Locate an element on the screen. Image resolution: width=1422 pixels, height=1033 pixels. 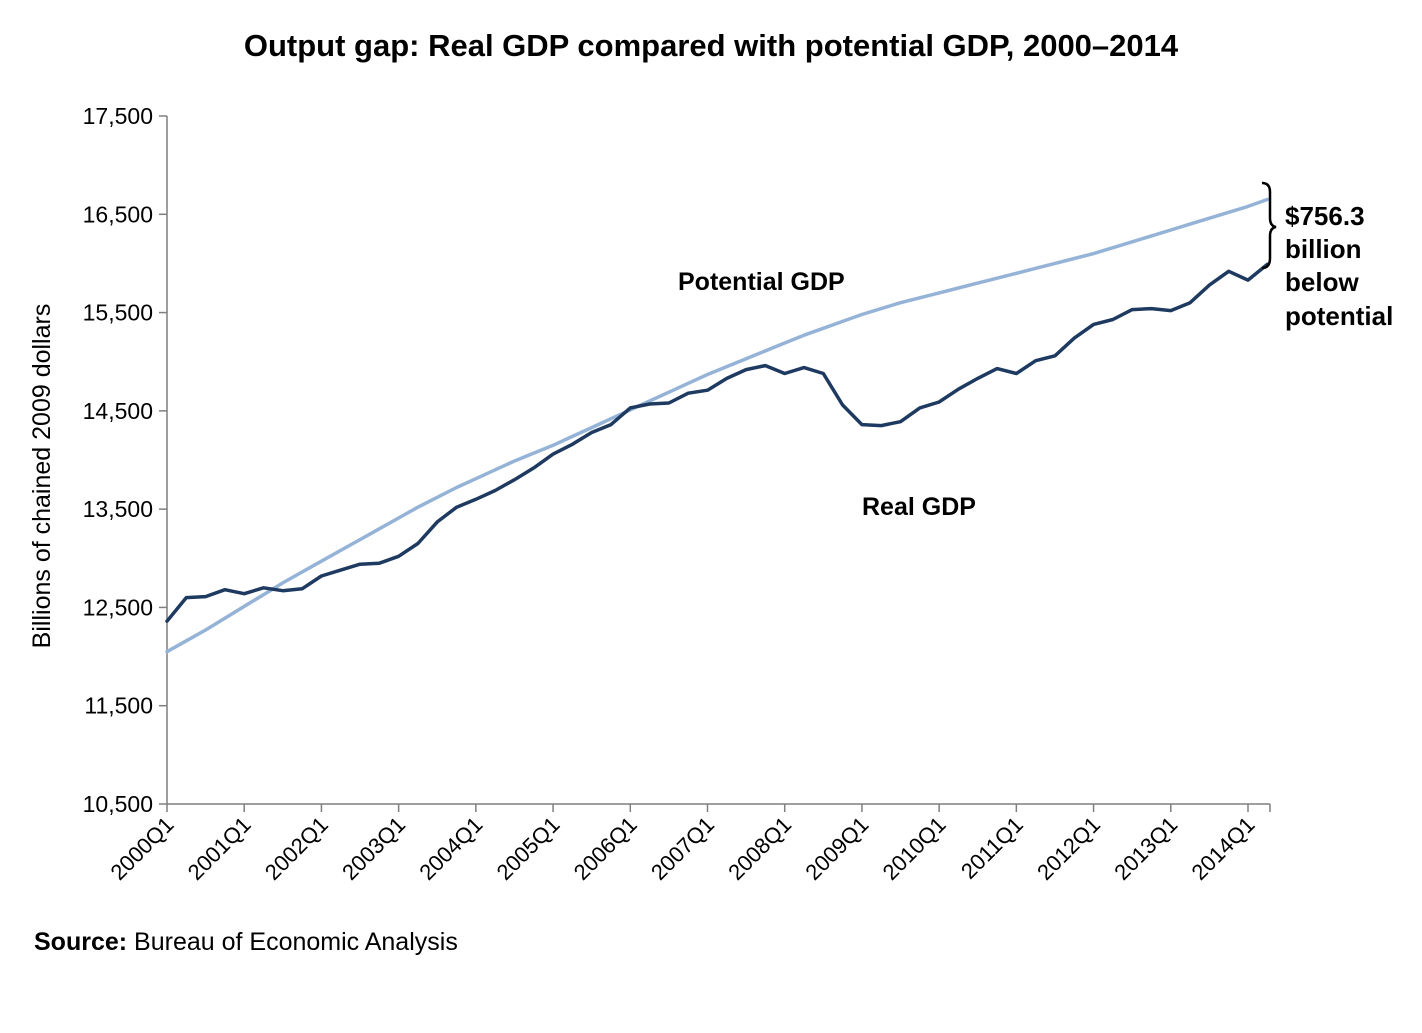
gap-label-line-1: $756.3 is located at coordinates (1325, 216).